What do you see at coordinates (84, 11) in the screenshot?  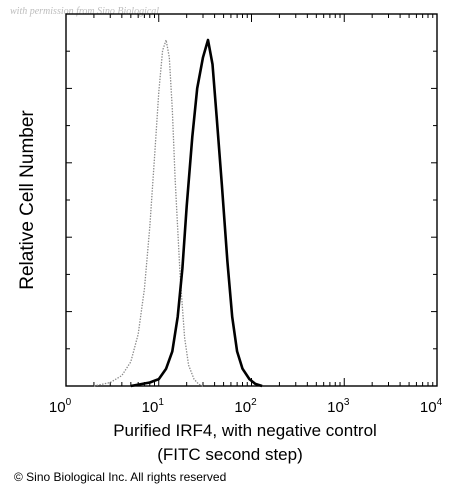 I see `watermark: with permission from Sino Biological` at bounding box center [84, 11].